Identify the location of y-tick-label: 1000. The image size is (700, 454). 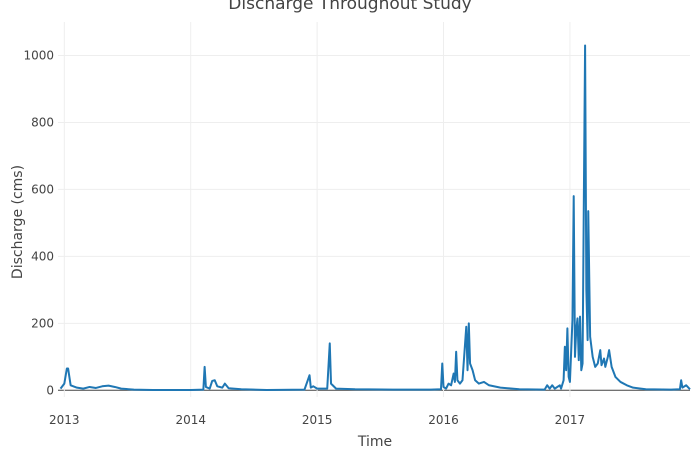
(38, 55).